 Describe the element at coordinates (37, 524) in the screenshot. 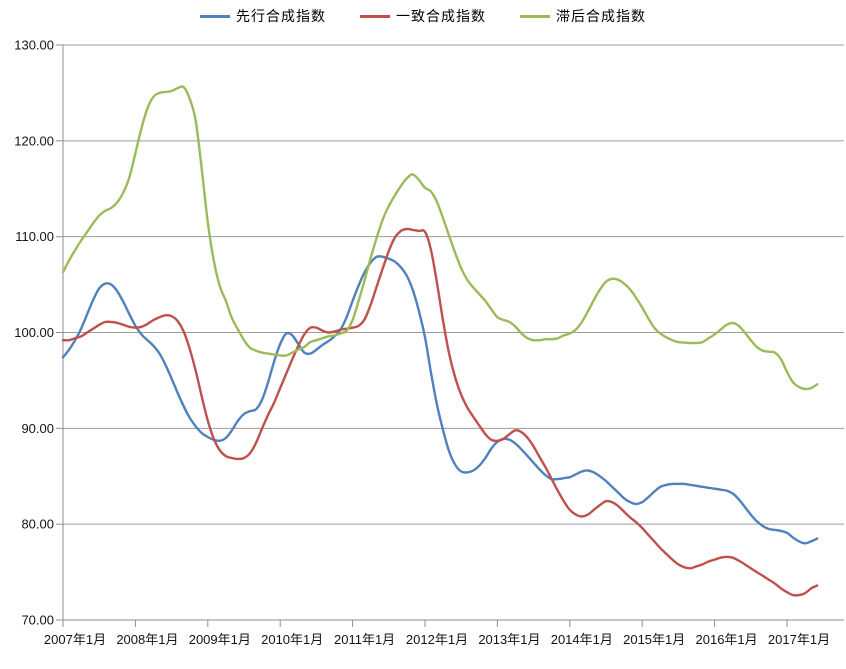

I see `y-tick-label: 80.00` at that location.